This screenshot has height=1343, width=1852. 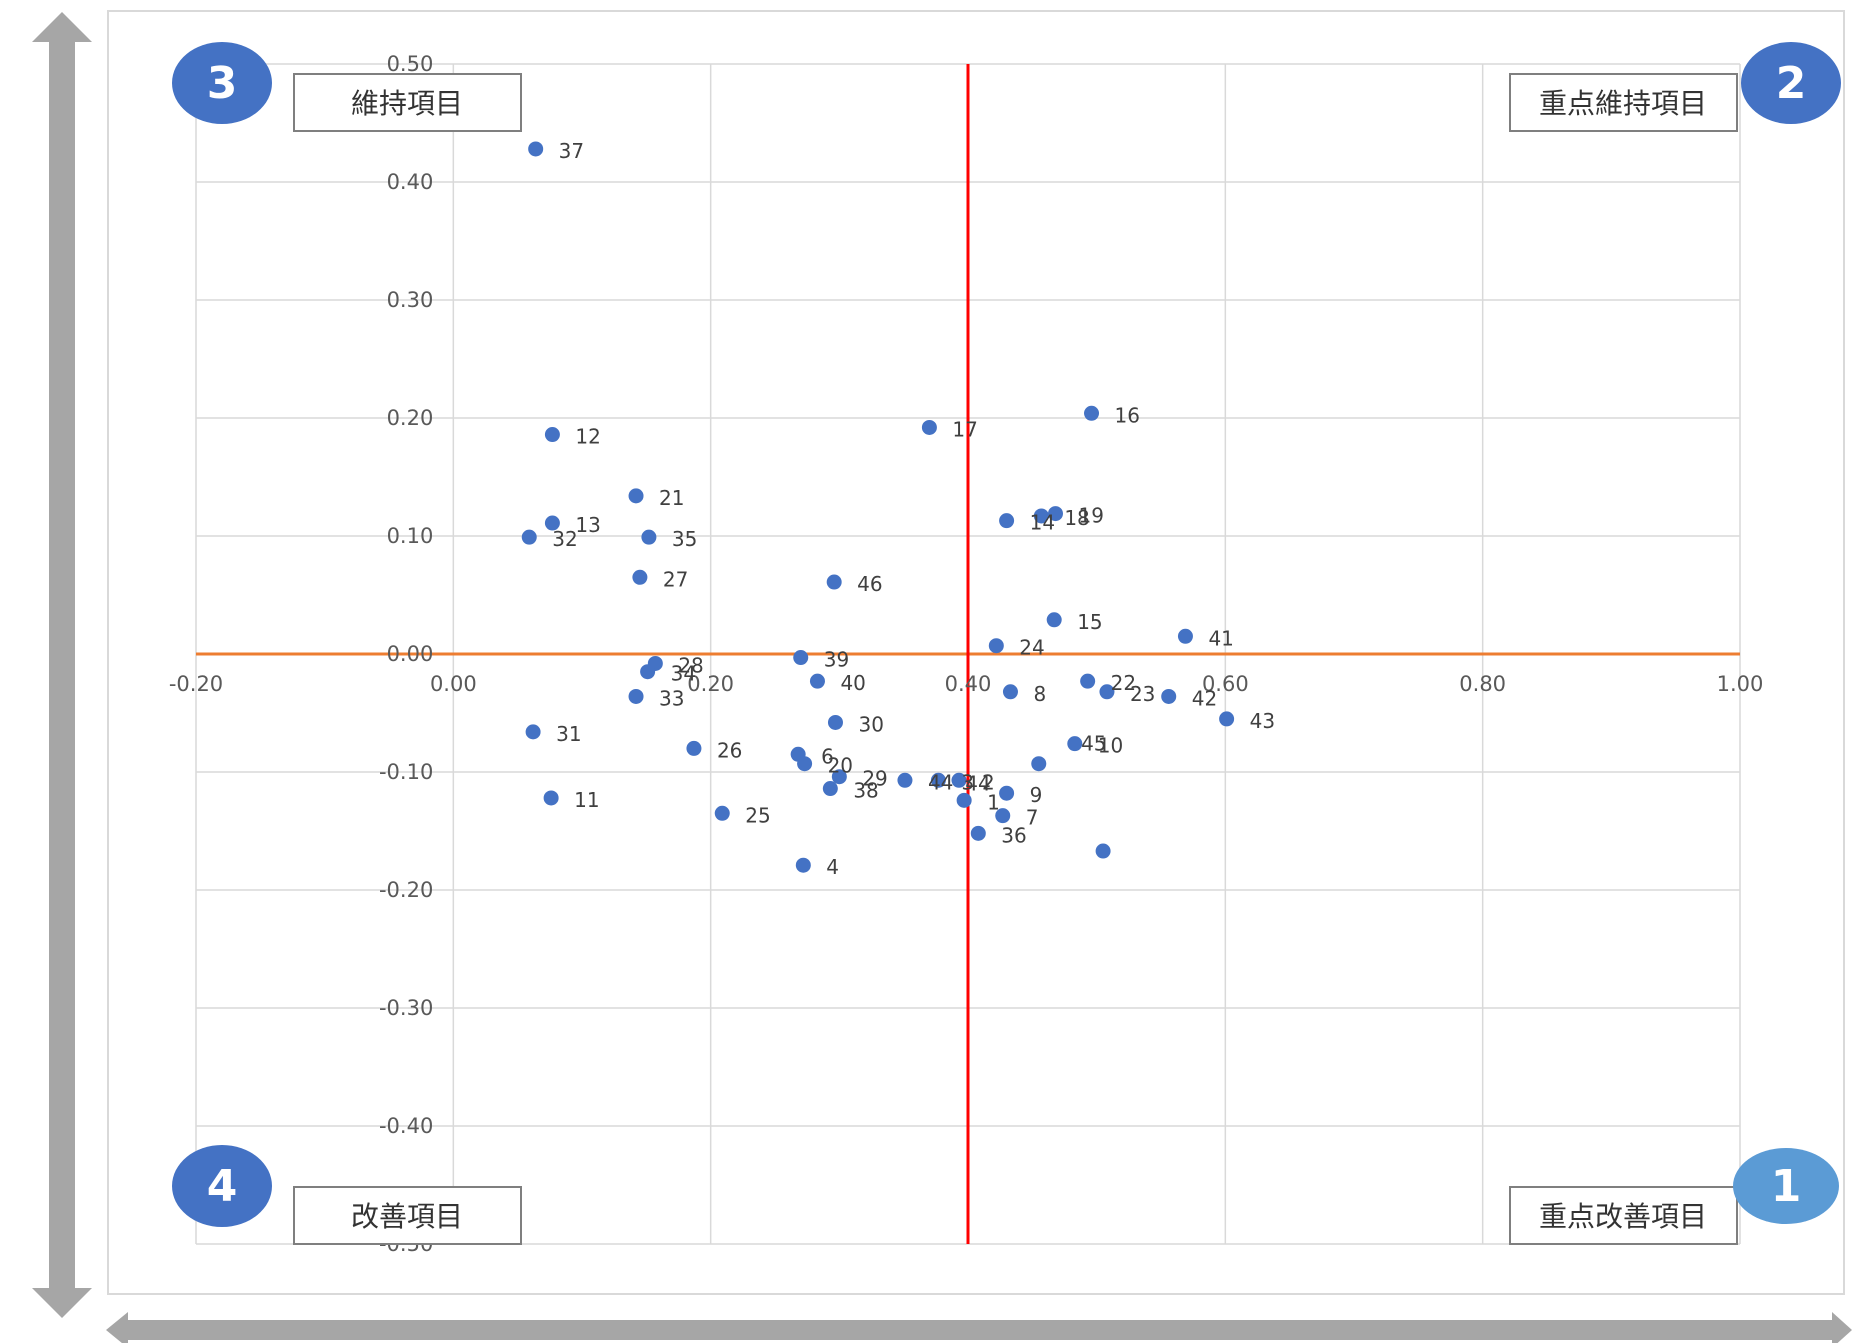 I want to click on data-point-label: 4, so click(x=832, y=867).